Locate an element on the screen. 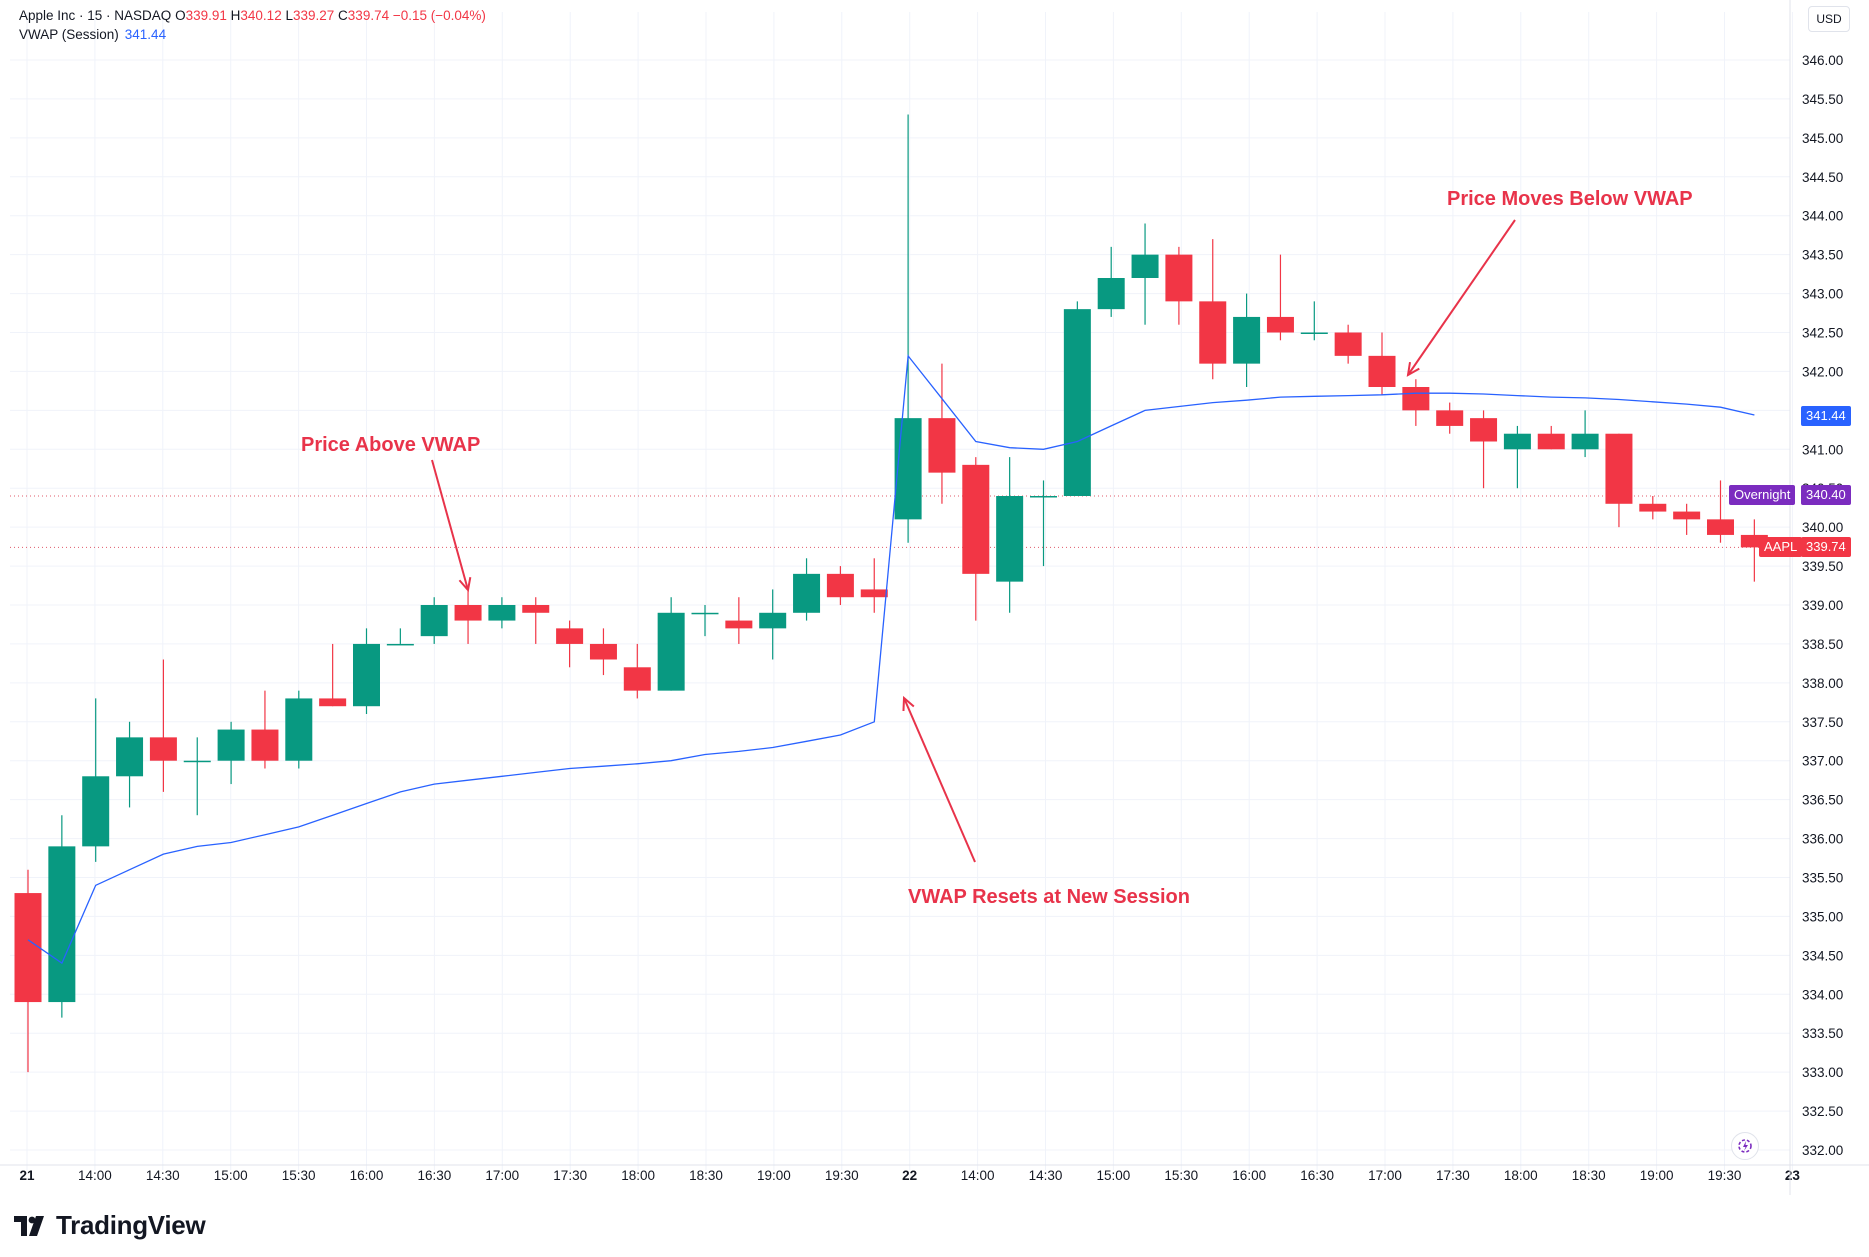  x-tick-label: 16:00 is located at coordinates (1249, 1175).